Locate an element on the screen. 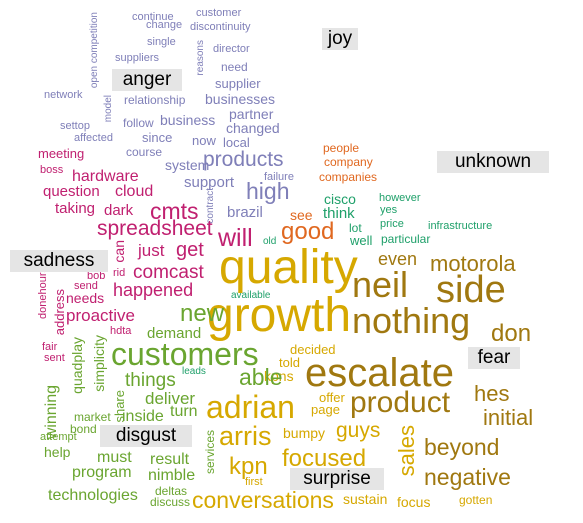 This screenshot has height=523, width=583. word-simplicity: simplicity is located at coordinates (99, 363).